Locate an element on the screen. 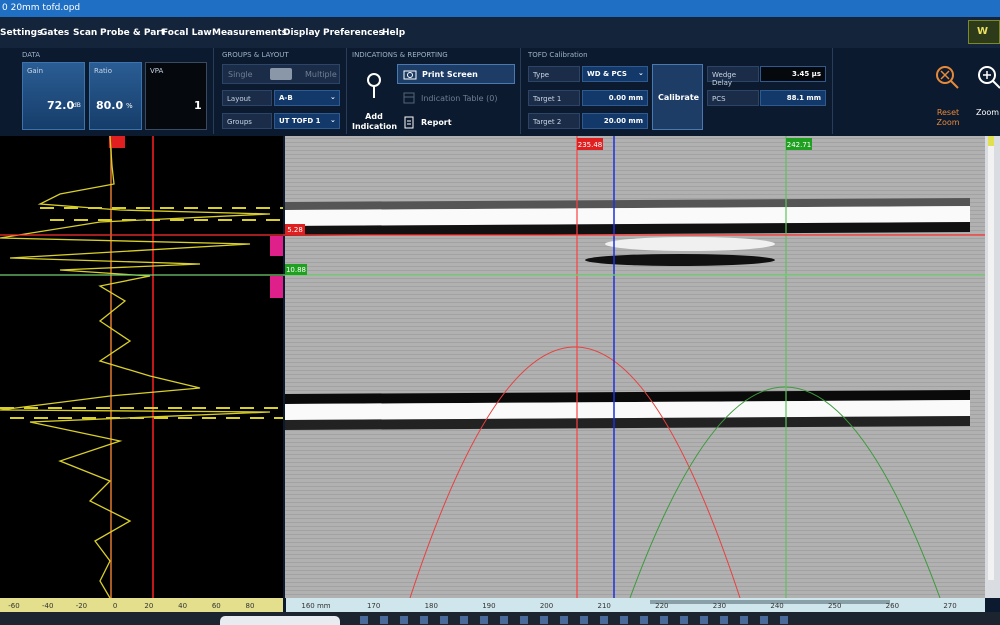 This screenshot has height=625, width=1000. bscan-tick-label: 270 is located at coordinates (949, 606).